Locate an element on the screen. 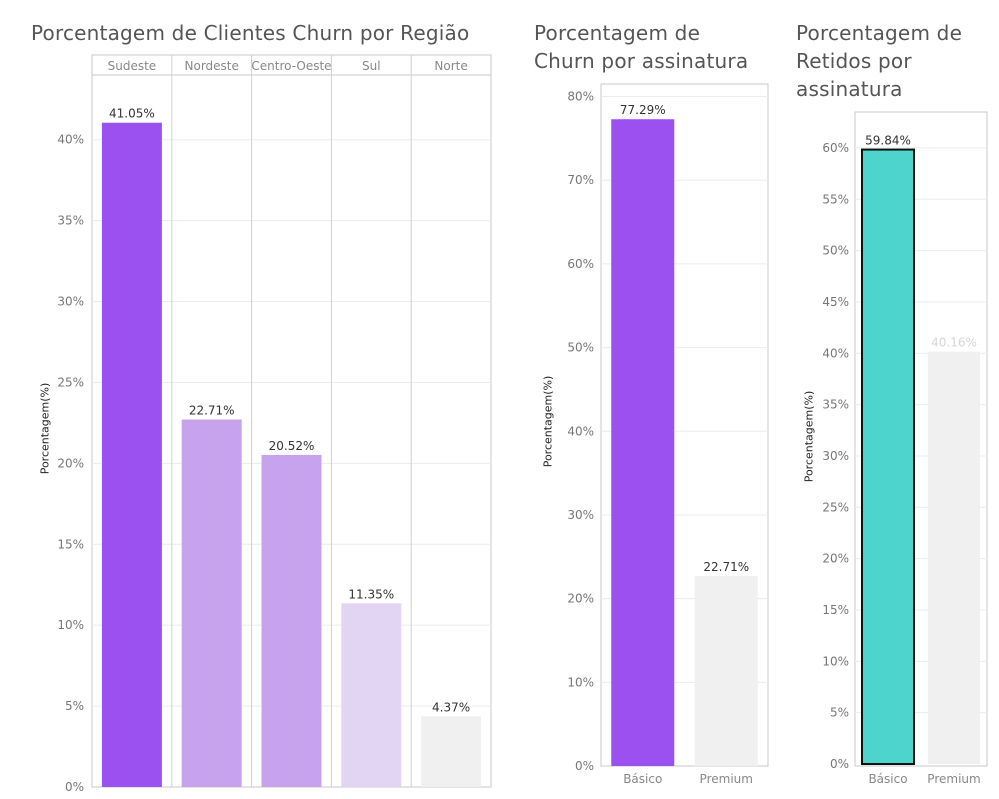 This screenshot has width=999, height=799. y-tick-label-1-40: 40% is located at coordinates (580, 431).